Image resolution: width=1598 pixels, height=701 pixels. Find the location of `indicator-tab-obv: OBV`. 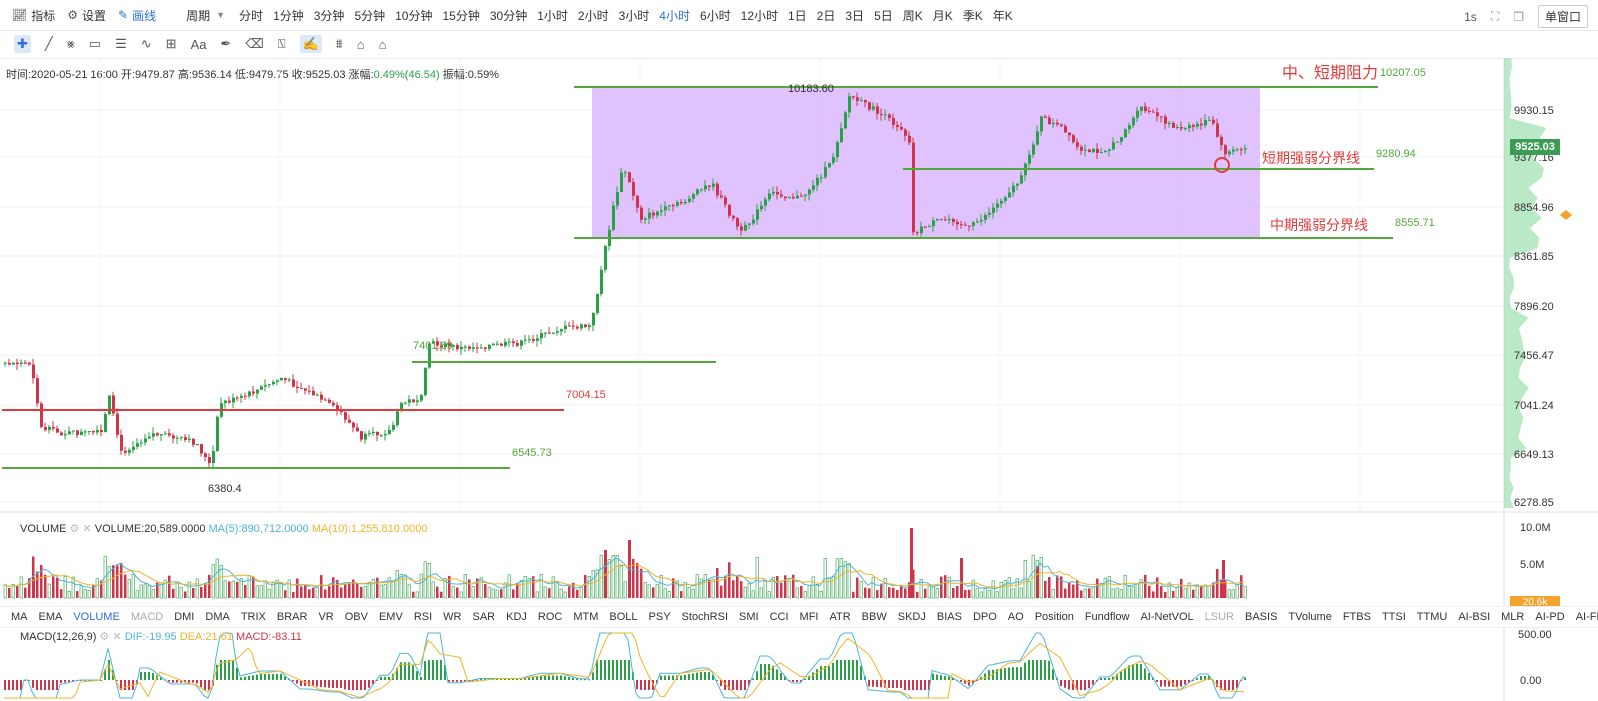

indicator-tab-obv: OBV is located at coordinates (356, 617).